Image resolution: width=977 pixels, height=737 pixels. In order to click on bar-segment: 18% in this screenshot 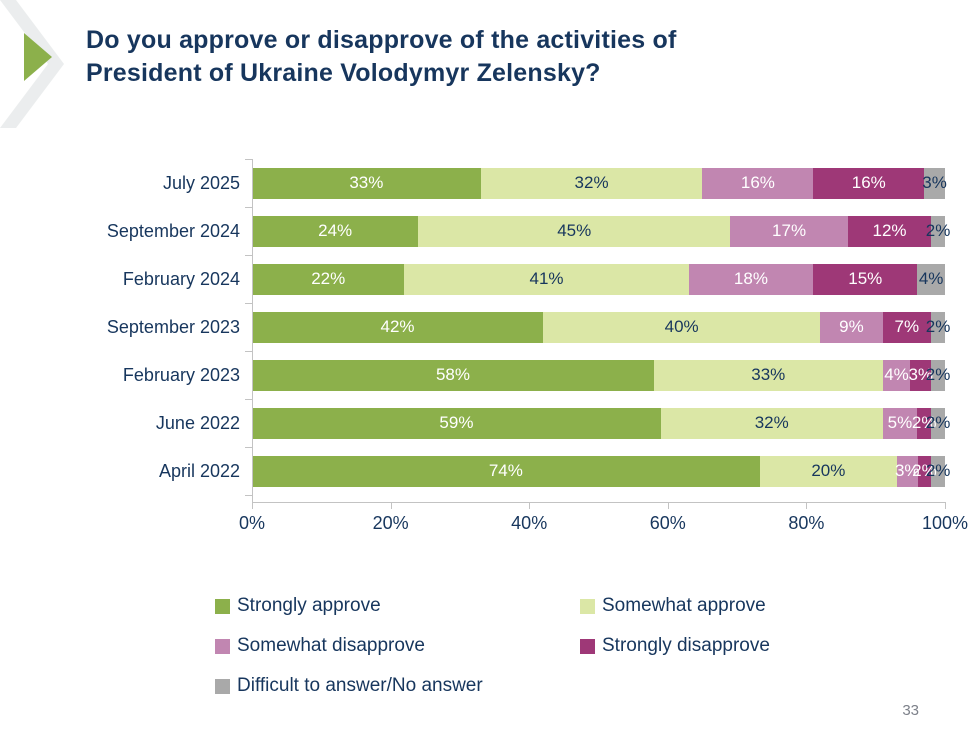, I will do `click(751, 279)`.